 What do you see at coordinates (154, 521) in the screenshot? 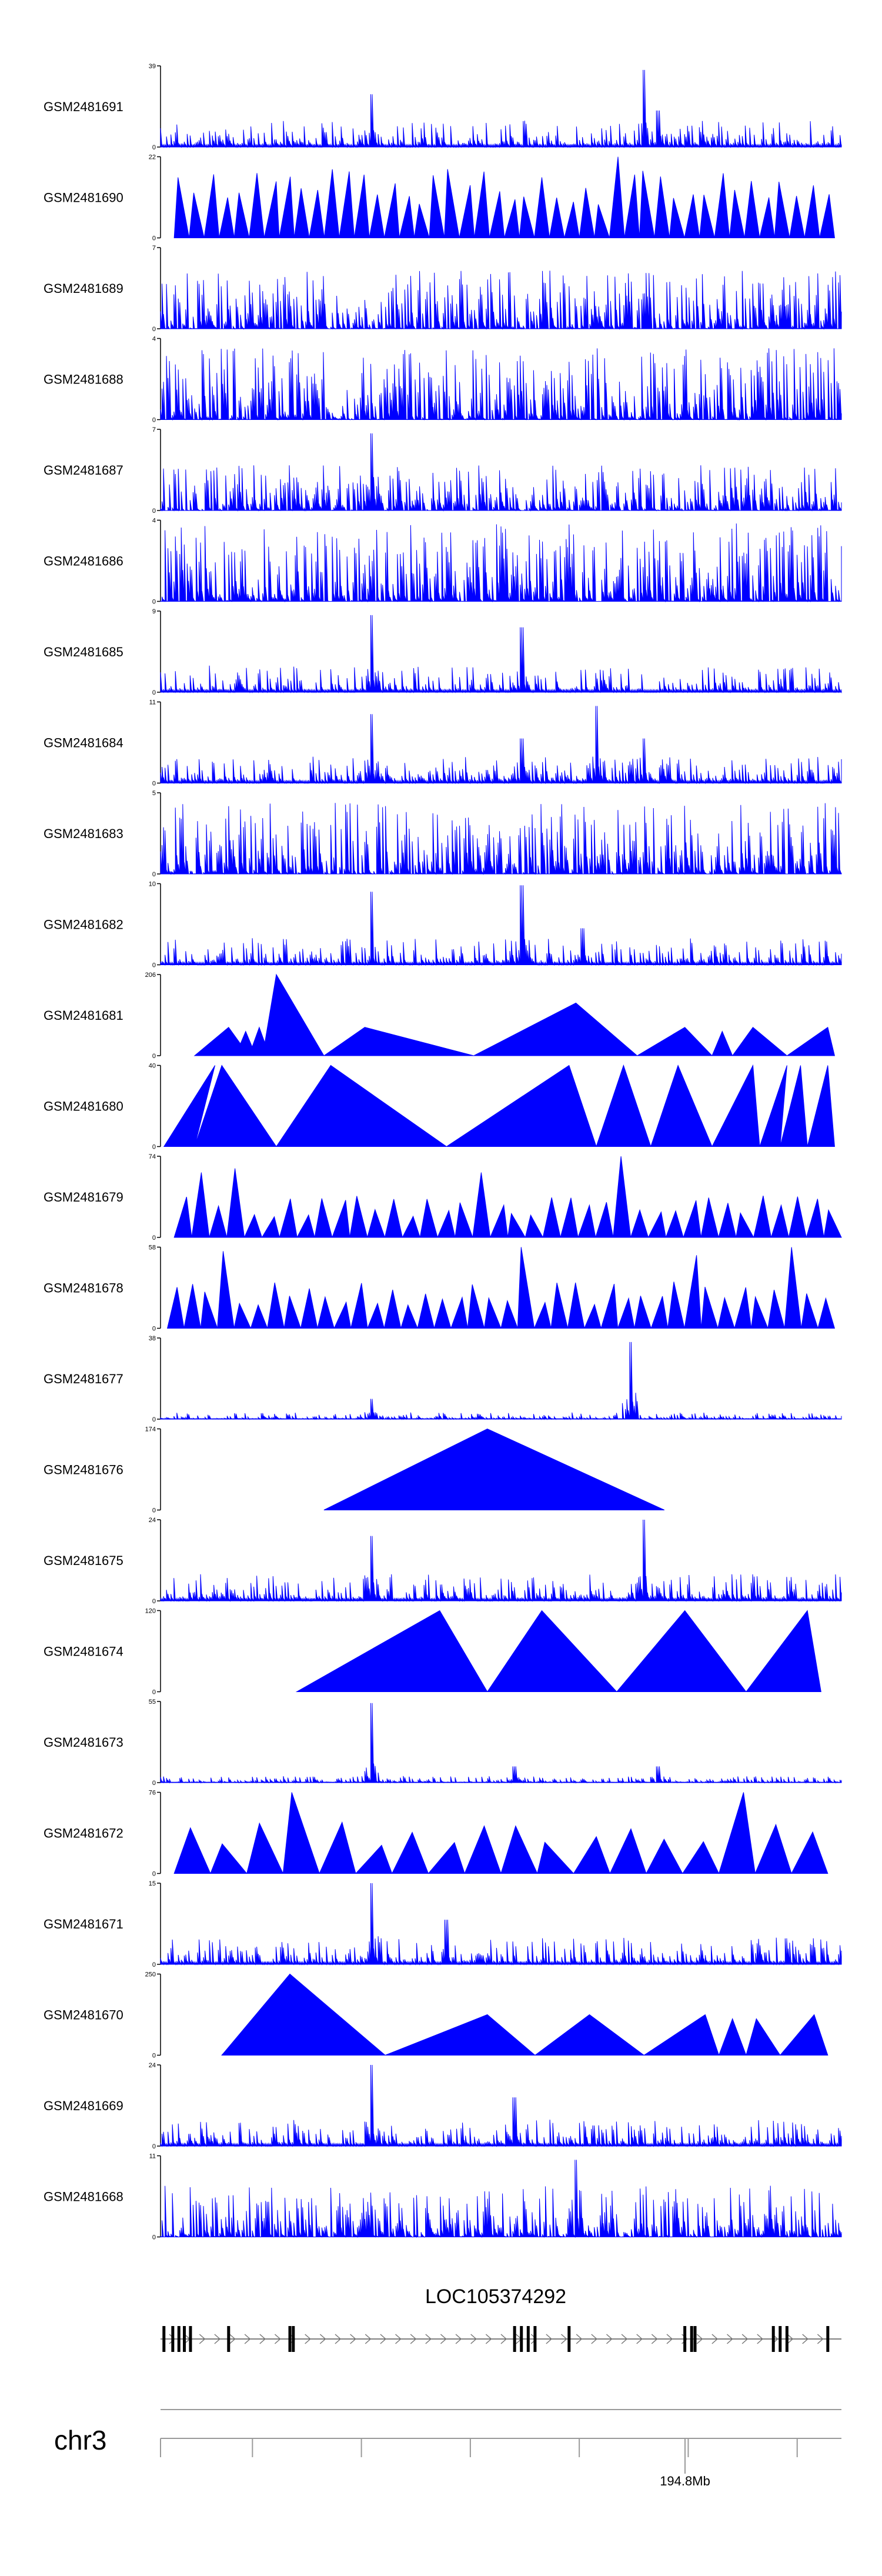
I see `y-max-label: 4` at bounding box center [154, 521].